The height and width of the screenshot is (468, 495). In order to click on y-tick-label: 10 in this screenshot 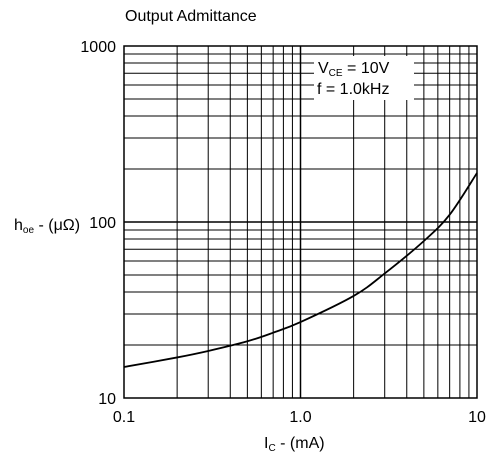, I will do `click(107, 399)`.